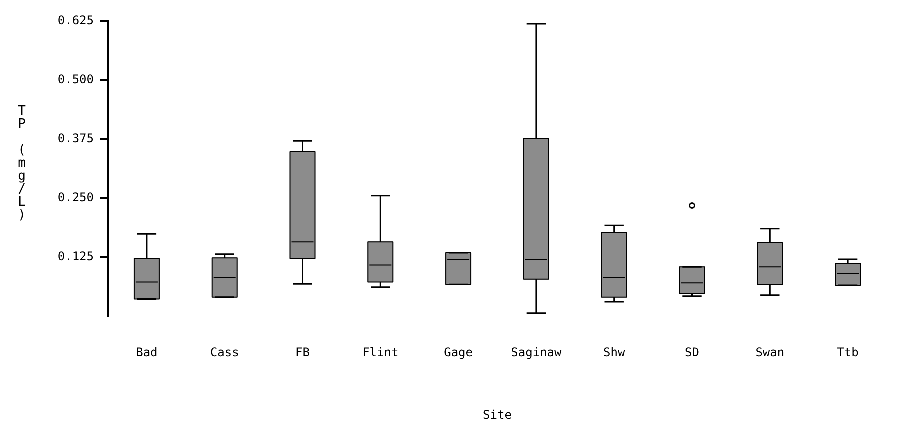  I want to click on y-tick-label: 0.500, so click(76, 79).